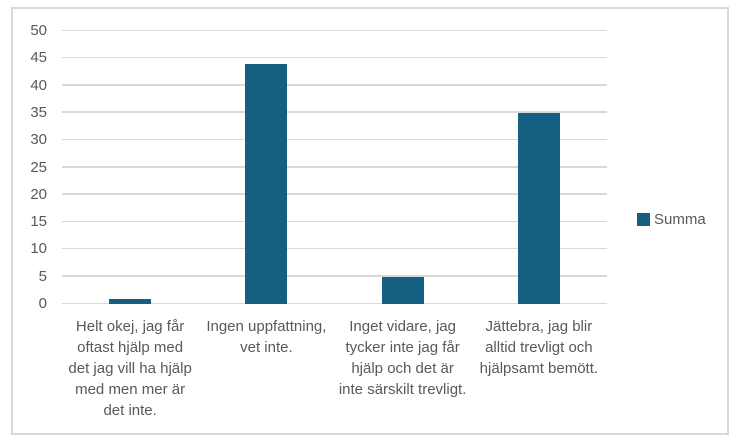  I want to click on legend-swatch-icon, so click(643, 219).